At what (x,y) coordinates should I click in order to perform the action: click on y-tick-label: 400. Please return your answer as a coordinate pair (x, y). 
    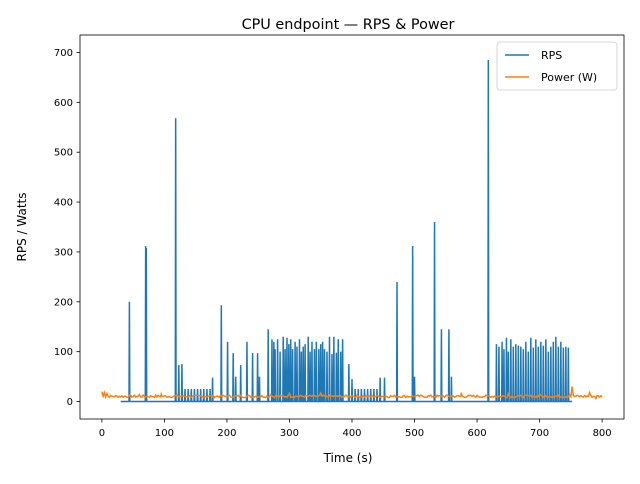
    Looking at the image, I should click on (63, 203).